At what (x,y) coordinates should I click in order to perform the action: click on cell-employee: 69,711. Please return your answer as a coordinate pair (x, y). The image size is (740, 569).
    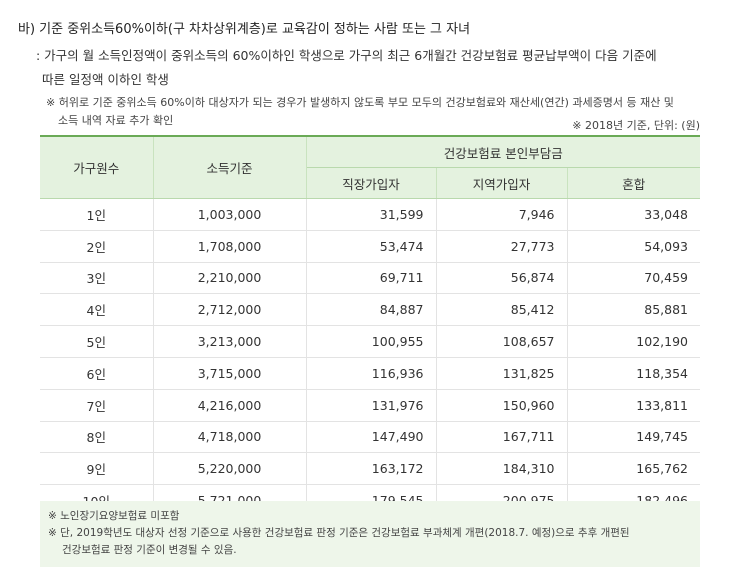
    Looking at the image, I should click on (371, 278).